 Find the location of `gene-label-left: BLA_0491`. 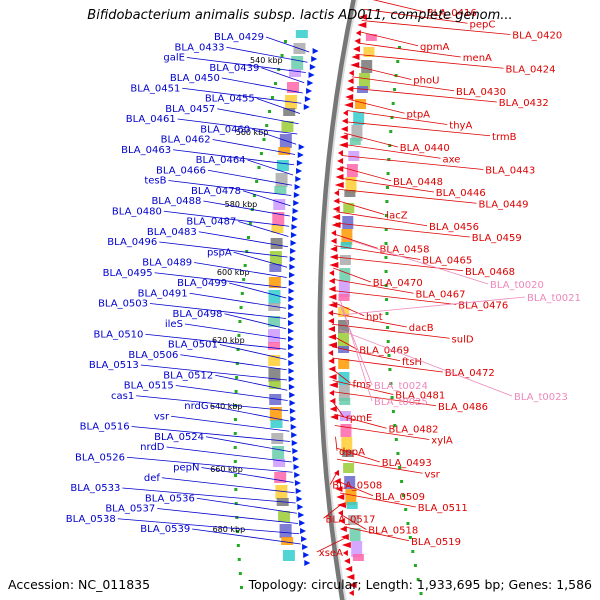

gene-label-left: BLA_0491 is located at coordinates (163, 293).